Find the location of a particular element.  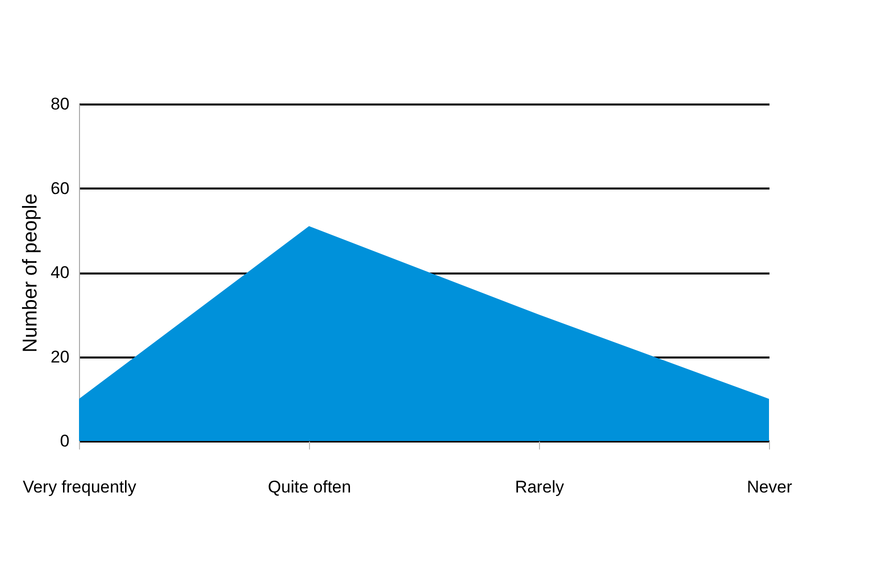

y-tick-label: 40 is located at coordinates (60, 272).